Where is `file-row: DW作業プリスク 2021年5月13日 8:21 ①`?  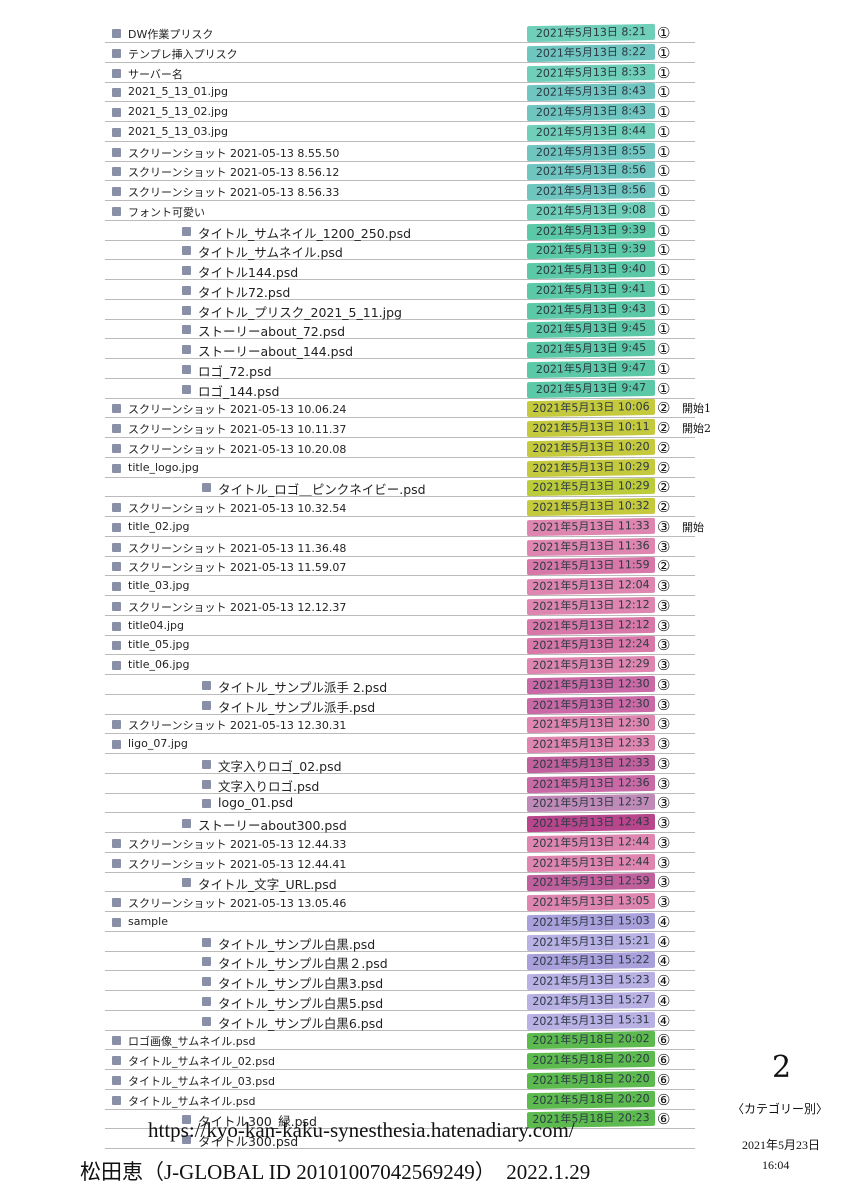
file-row: DW作業プリスク 2021年5月13日 8:21 ① is located at coordinates (424, 33).